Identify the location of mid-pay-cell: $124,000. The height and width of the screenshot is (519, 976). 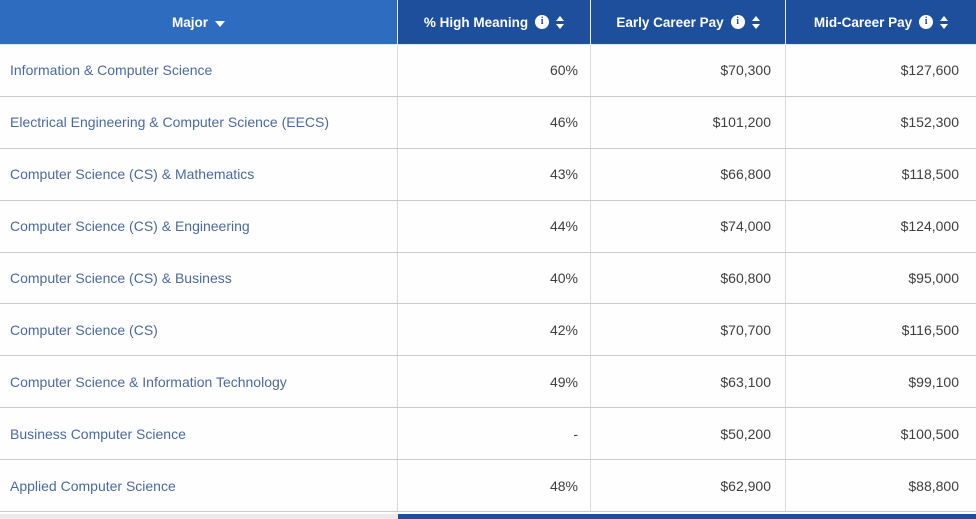
(929, 226).